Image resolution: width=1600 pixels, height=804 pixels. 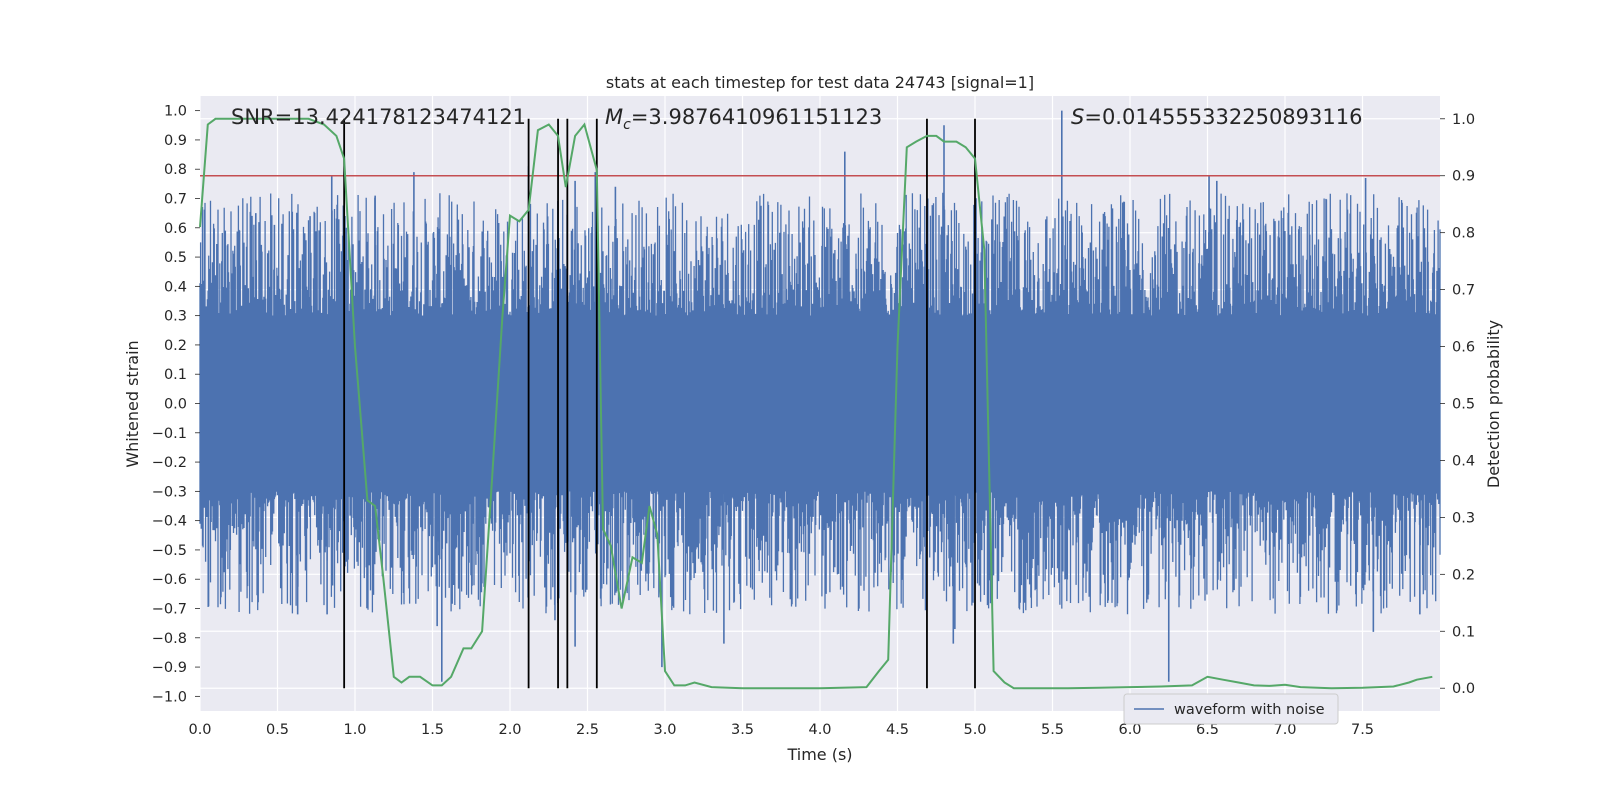 I want to click on y-right-tick-label: 0.2, so click(x=1463, y=575).